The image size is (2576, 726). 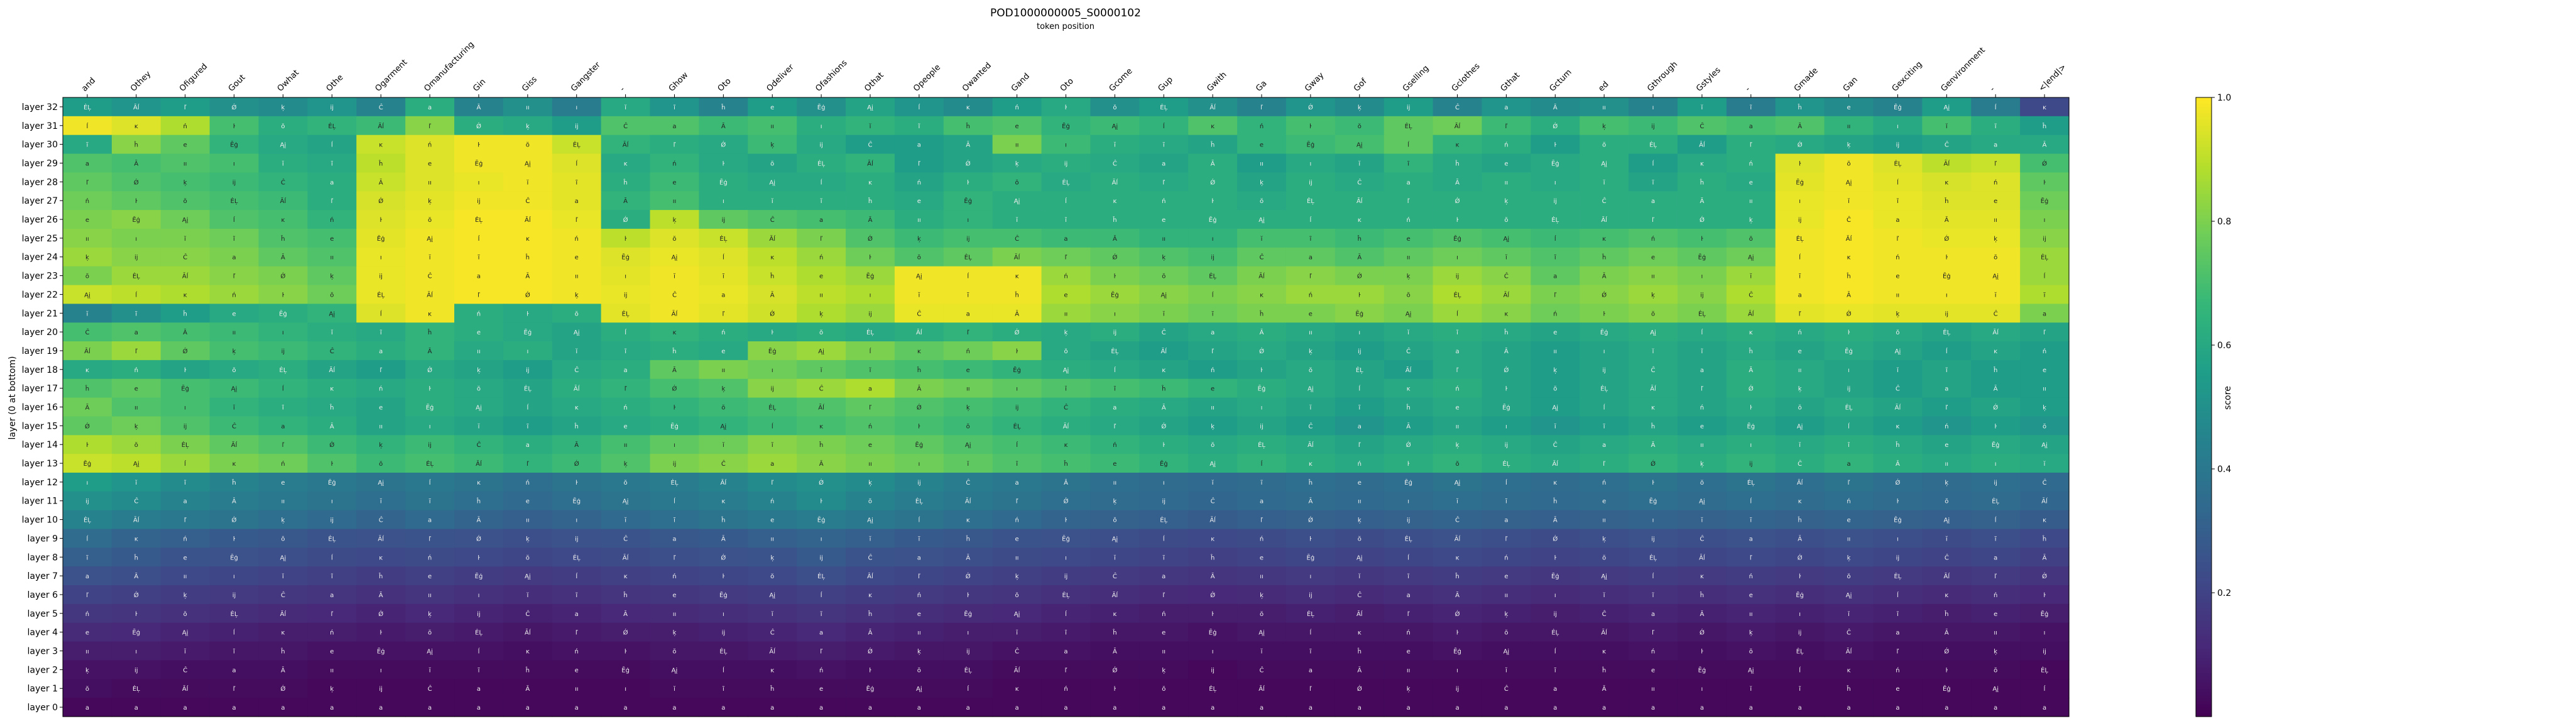 What do you see at coordinates (1261, 86) in the screenshot?
I see `x-tick-label: Ga` at bounding box center [1261, 86].